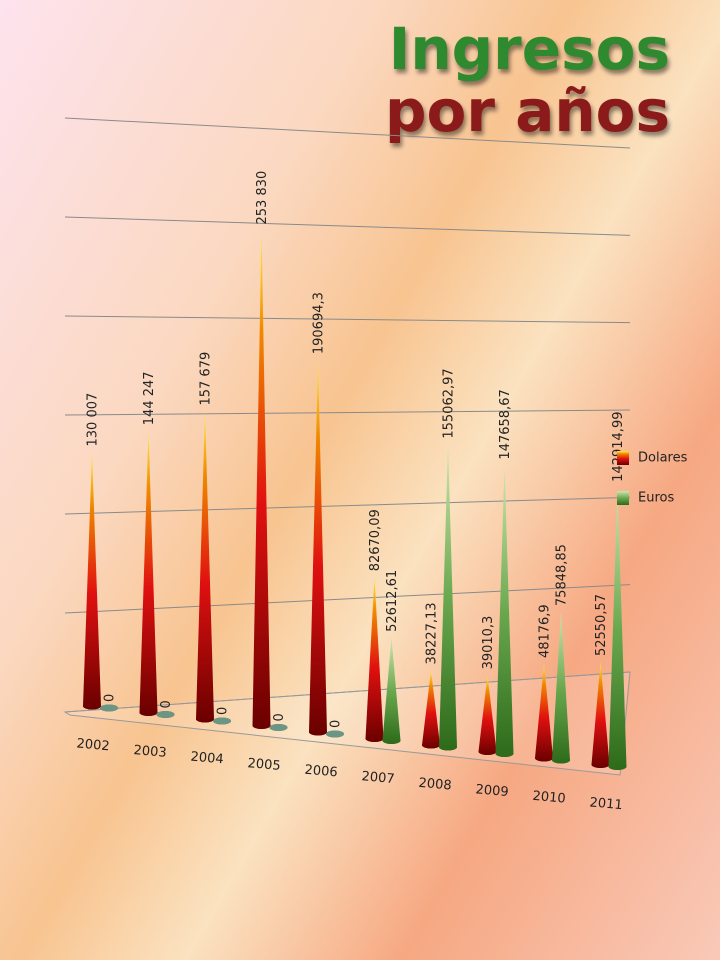 The width and height of the screenshot is (720, 960). What do you see at coordinates (319, 323) in the screenshot?
I see `value-label: 190694,3` at bounding box center [319, 323].